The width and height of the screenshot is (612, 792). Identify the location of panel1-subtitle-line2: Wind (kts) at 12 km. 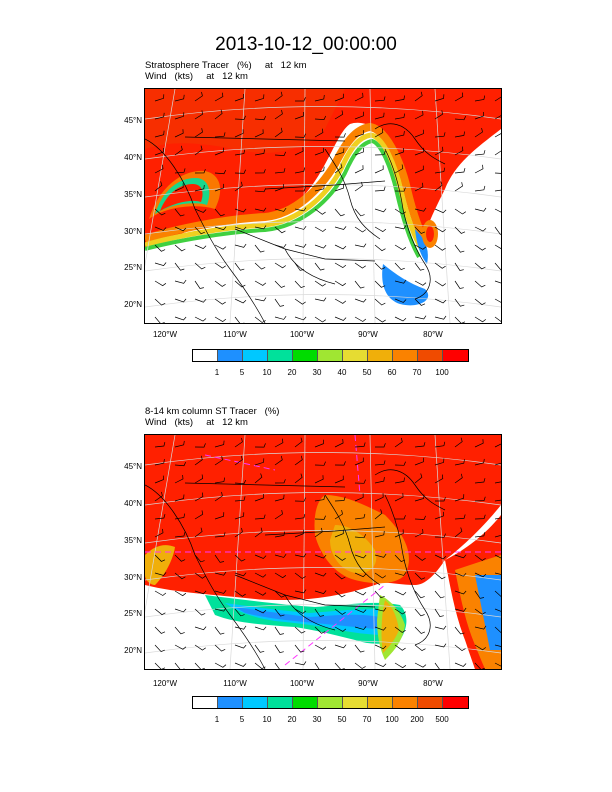
(196, 76).